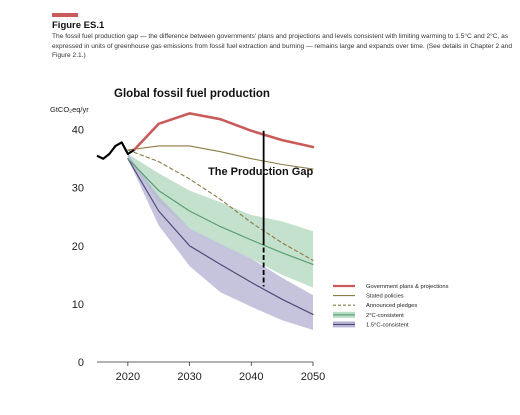 The height and width of the screenshot is (415, 520). I want to click on x-tick-label: 2030, so click(189, 377).